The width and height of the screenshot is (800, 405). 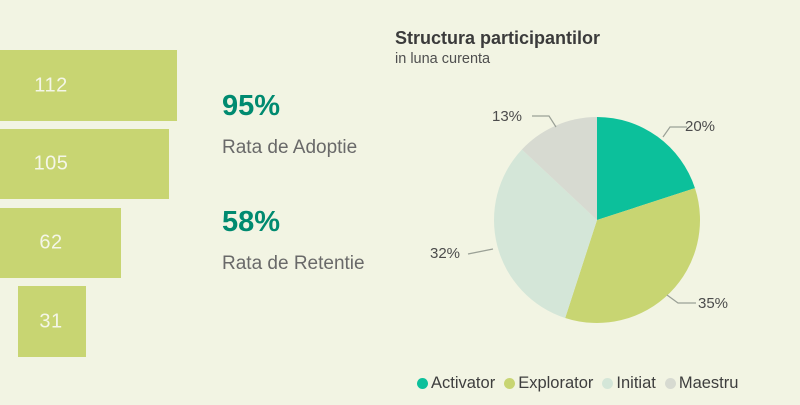 I want to click on pie-percent-label: 13%, so click(x=507, y=116).